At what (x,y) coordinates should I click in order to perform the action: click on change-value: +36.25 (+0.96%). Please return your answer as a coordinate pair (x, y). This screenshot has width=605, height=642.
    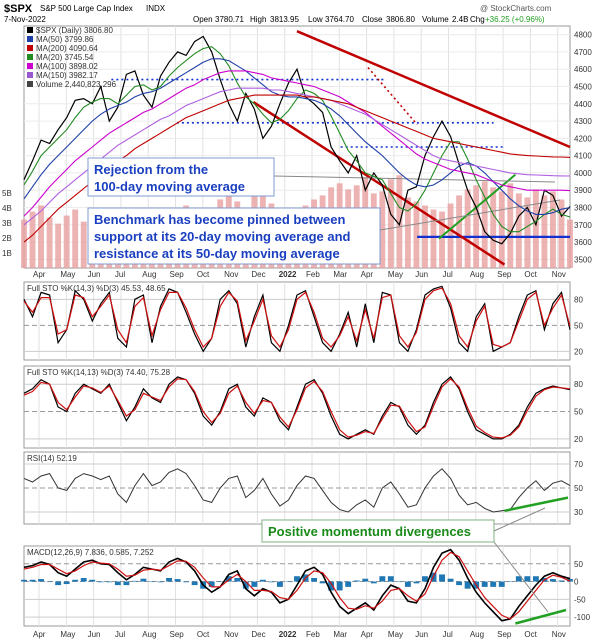
    Looking at the image, I should click on (515, 19).